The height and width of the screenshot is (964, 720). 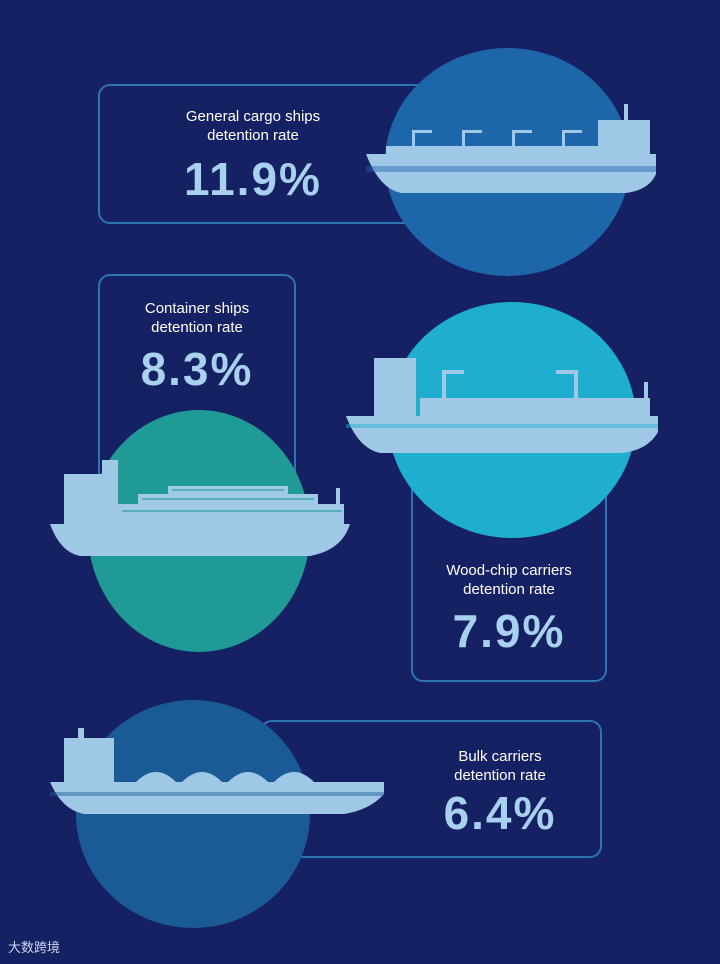 I want to click on container-ship-icon, so click(x=200, y=508).